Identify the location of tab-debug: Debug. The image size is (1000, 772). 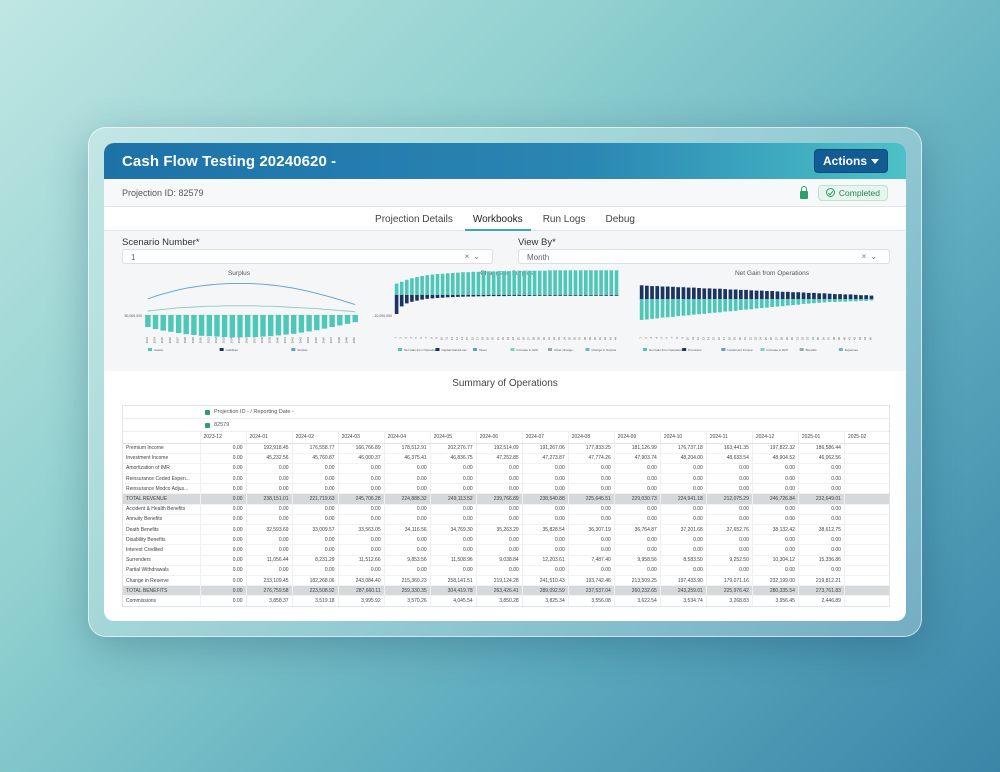
(620, 219).